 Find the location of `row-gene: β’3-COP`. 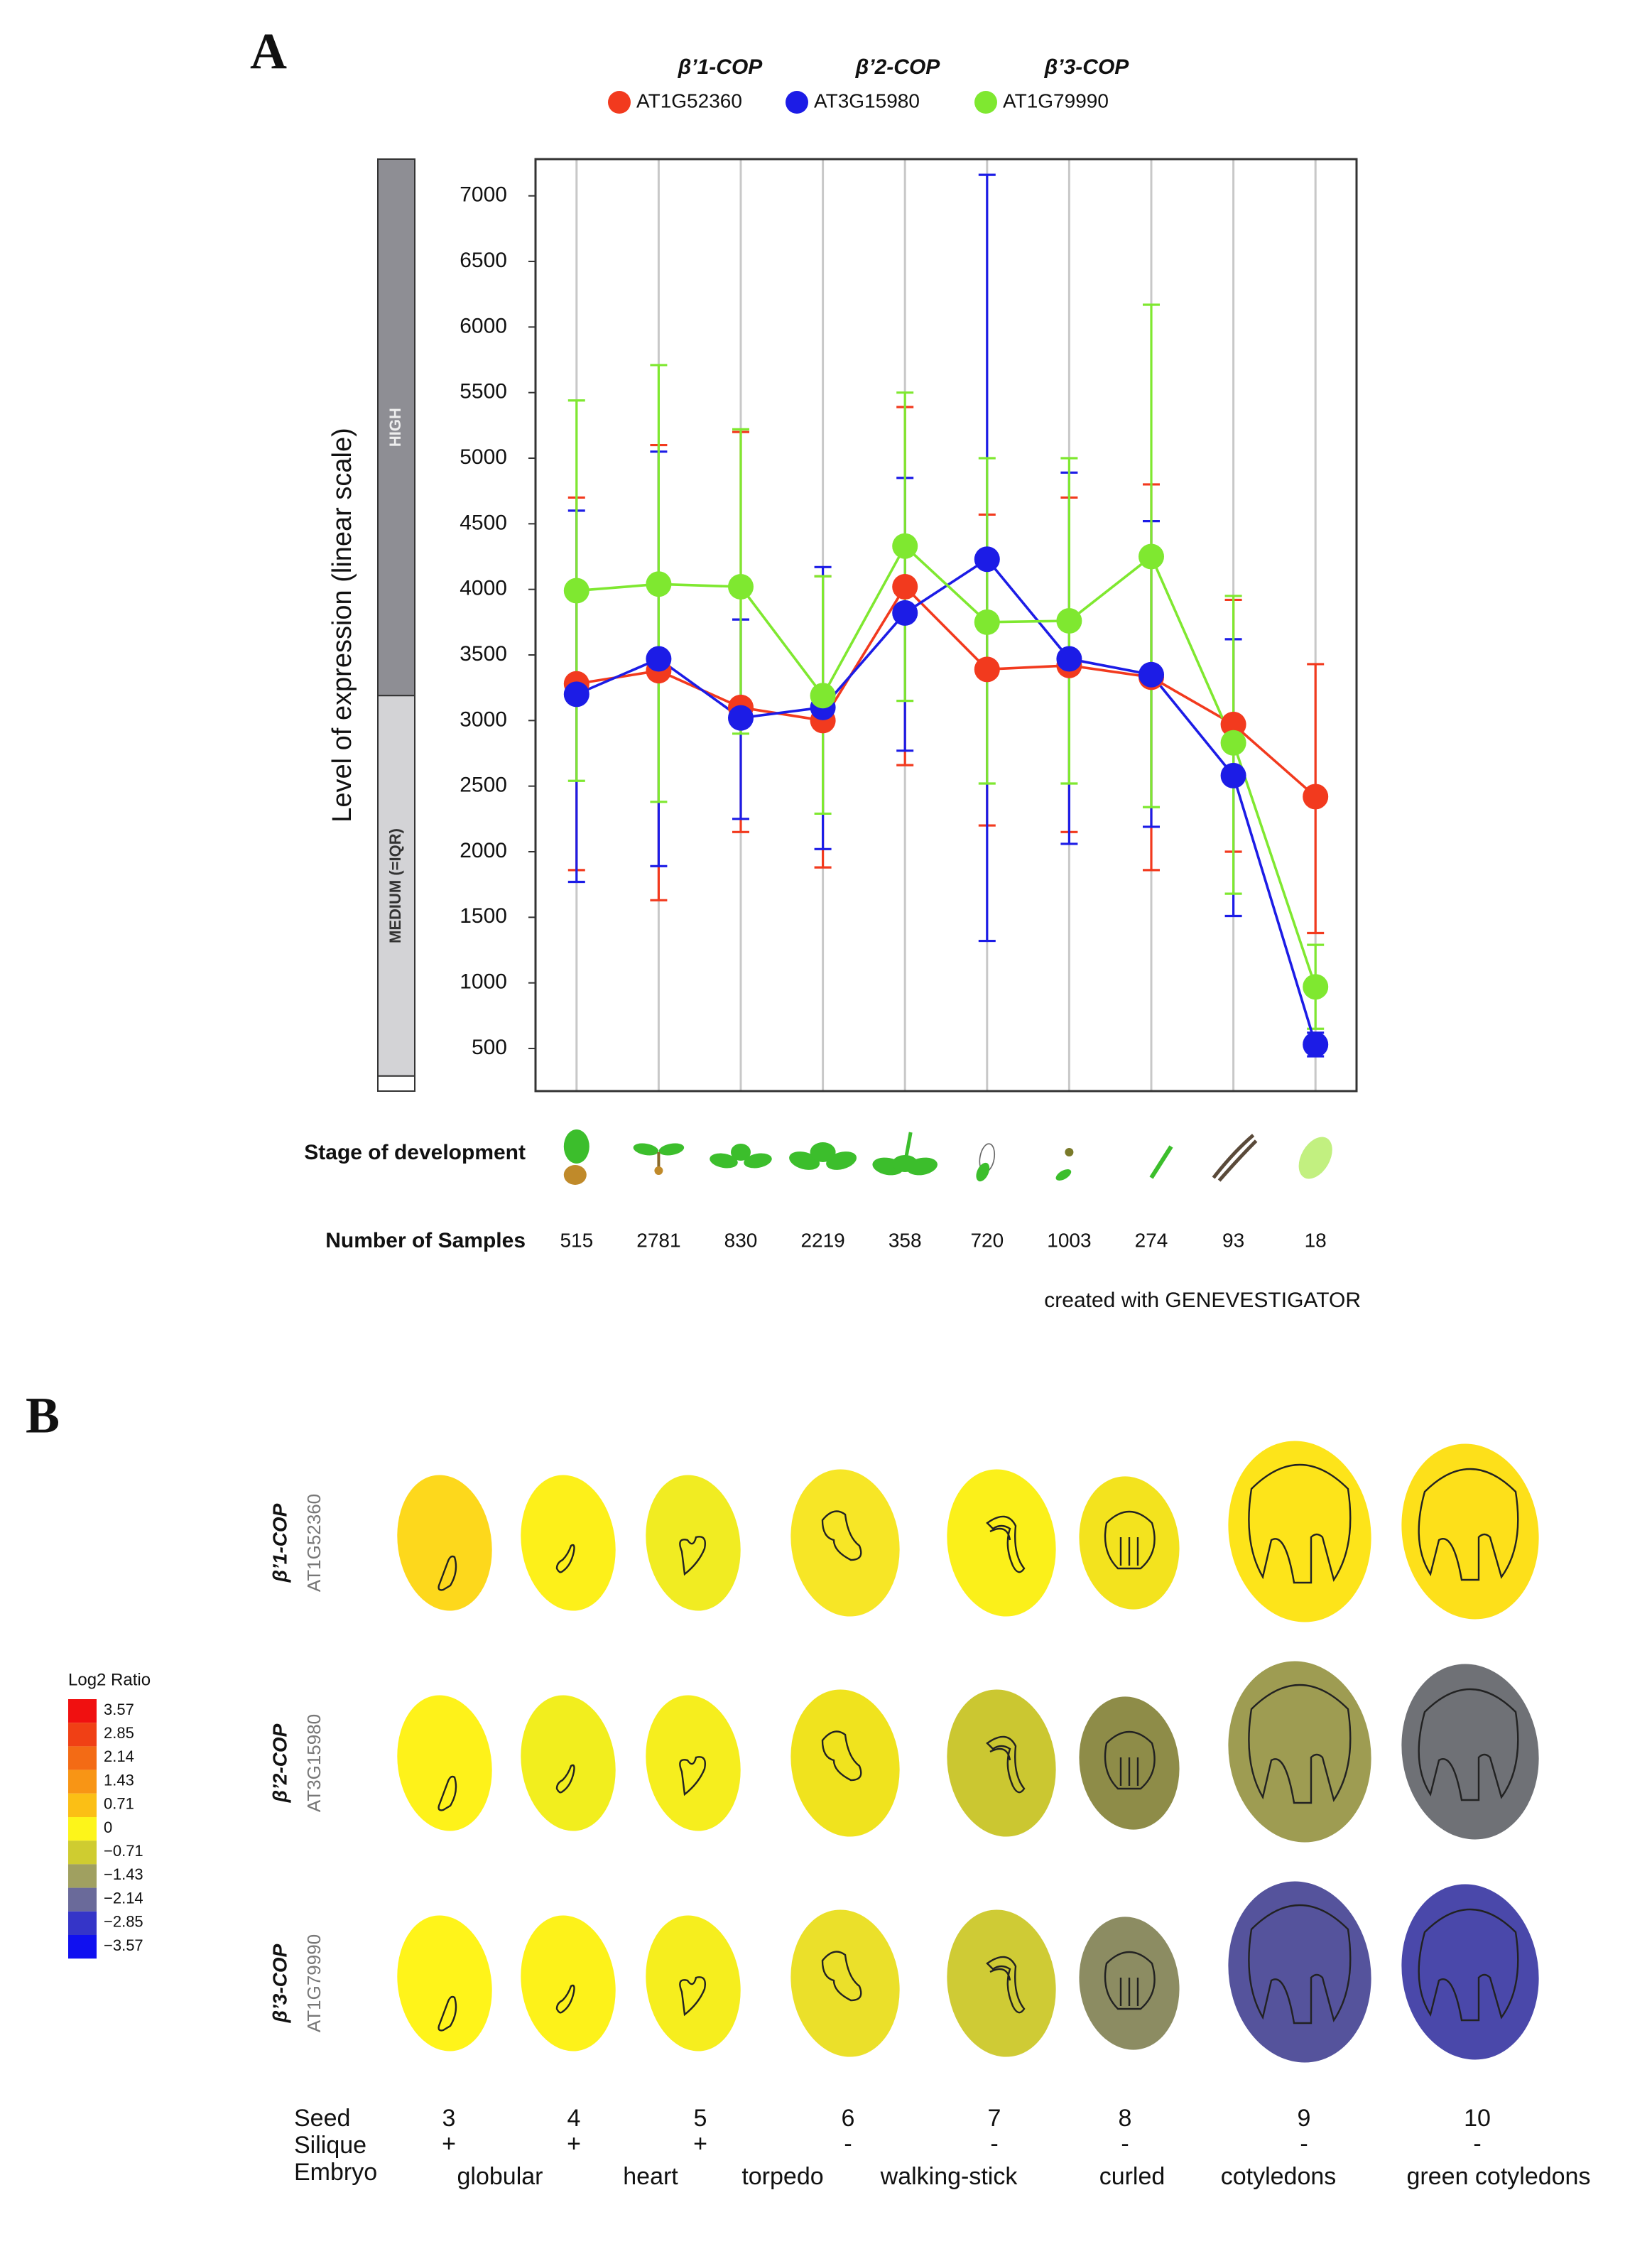

row-gene: β’3-COP is located at coordinates (279, 1983).